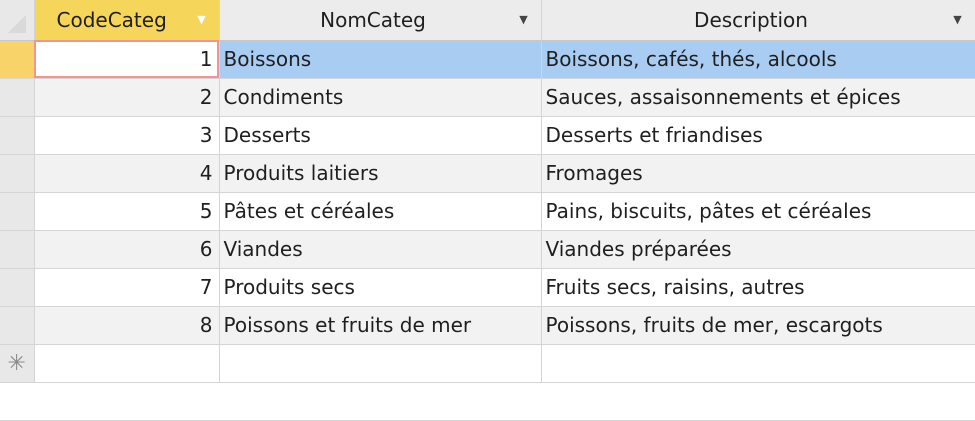  I want to click on column-header-codecateg: CodeCateg ▼, so click(127, 20).